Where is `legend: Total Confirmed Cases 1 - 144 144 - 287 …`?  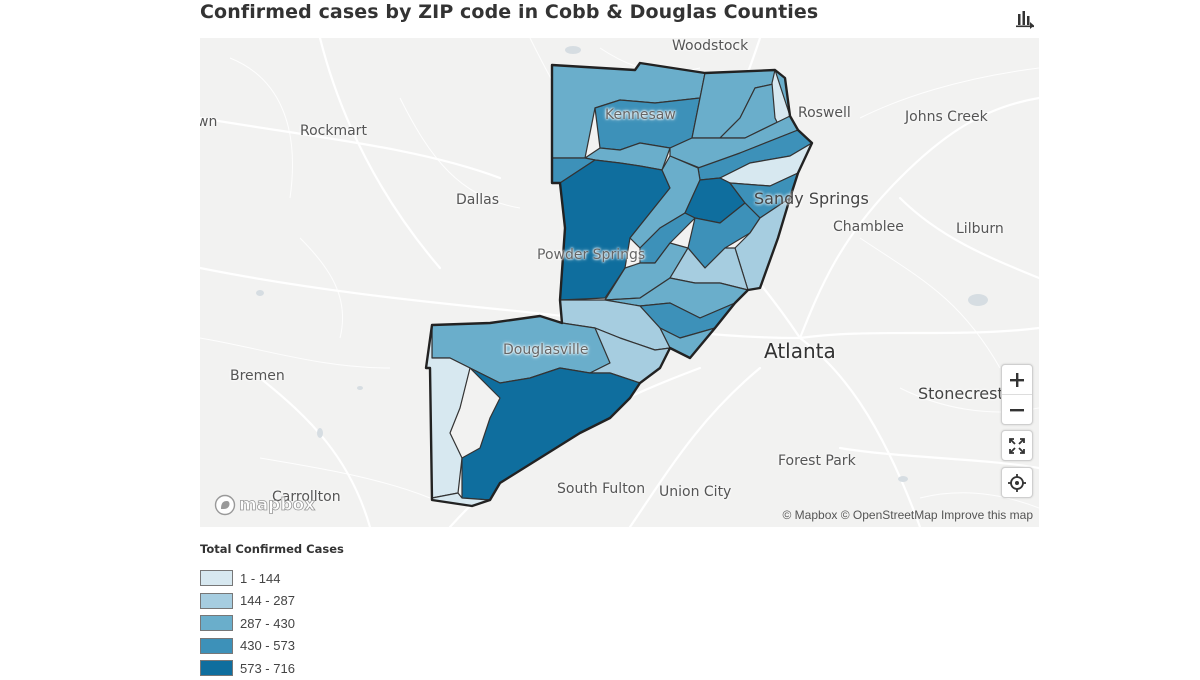
legend: Total Confirmed Cases 1 - 144 144 - 287 … is located at coordinates (272, 611).